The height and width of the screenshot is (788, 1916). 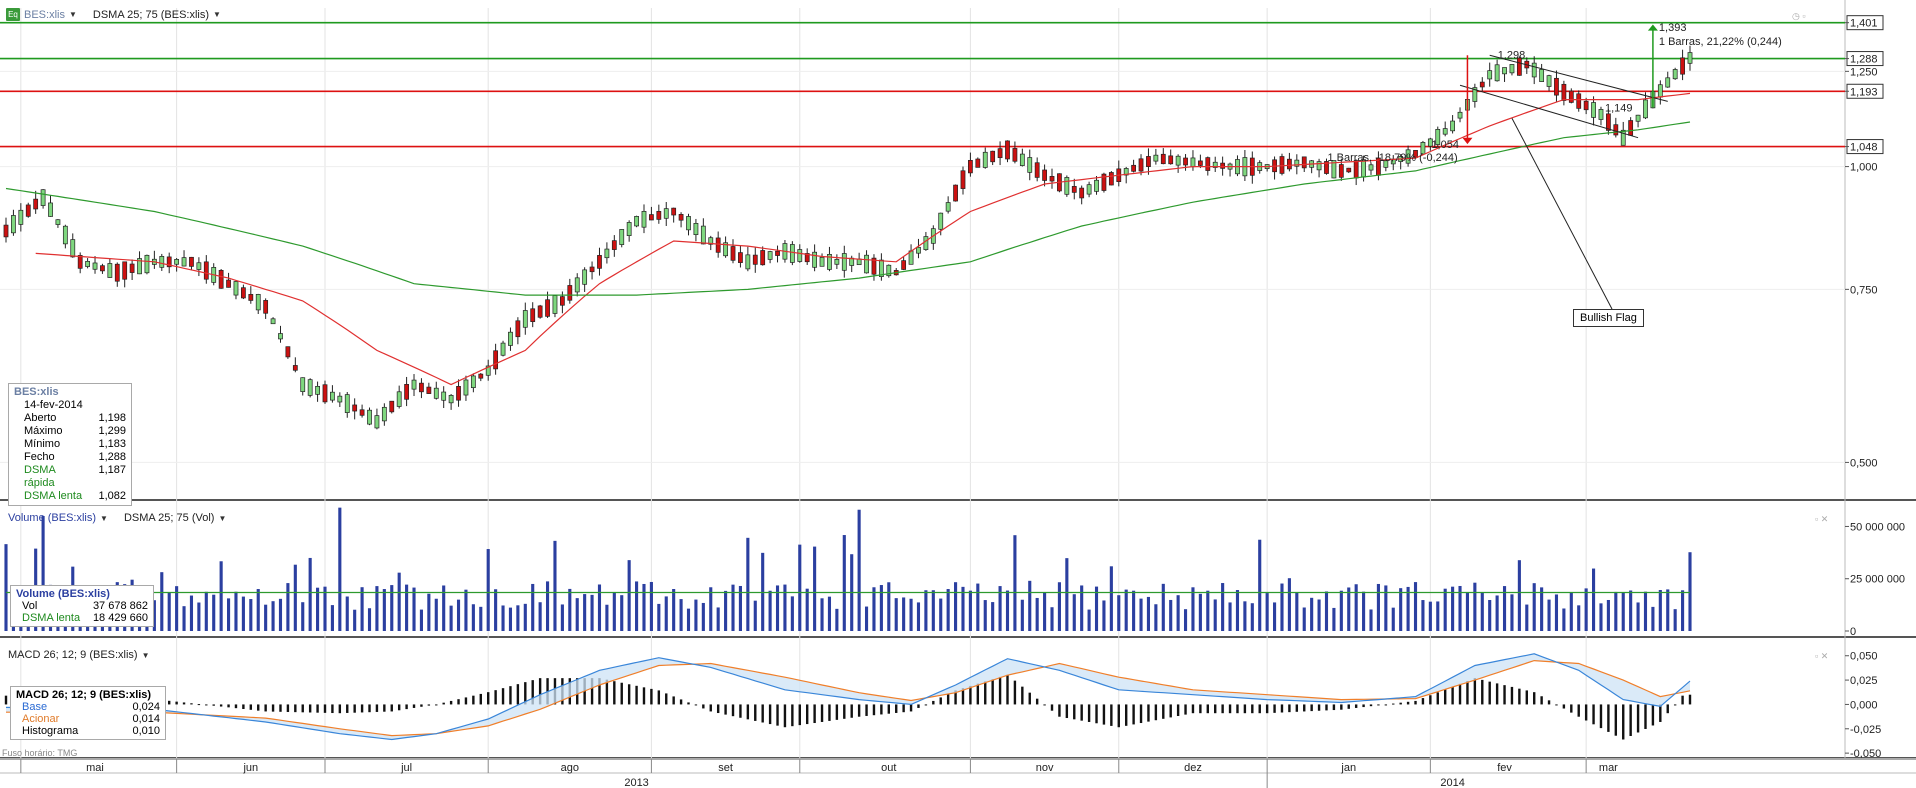 What do you see at coordinates (1865, 730) in the screenshot?
I see `macd-tick-label: -0,025` at bounding box center [1865, 730].